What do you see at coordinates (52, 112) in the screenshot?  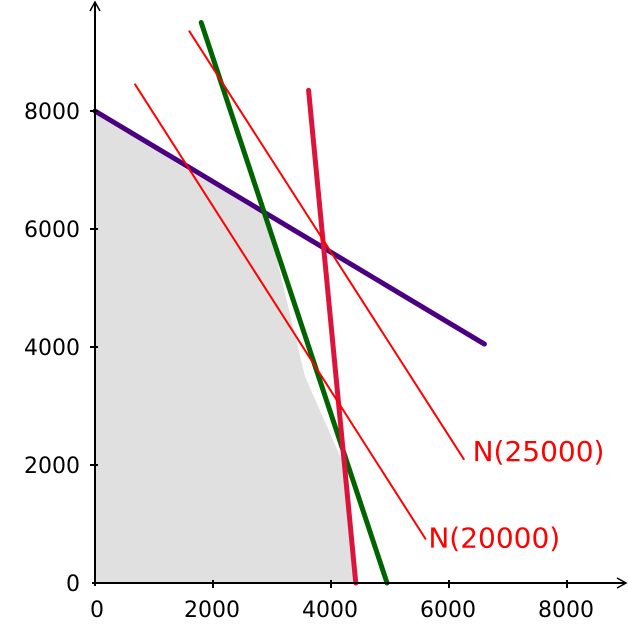 I see `y-tick-label-8000: 8000` at bounding box center [52, 112].